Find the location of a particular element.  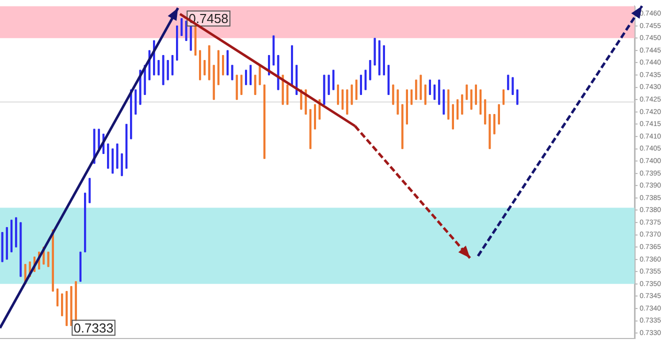

annotation: 0.7333 is located at coordinates (94, 328).